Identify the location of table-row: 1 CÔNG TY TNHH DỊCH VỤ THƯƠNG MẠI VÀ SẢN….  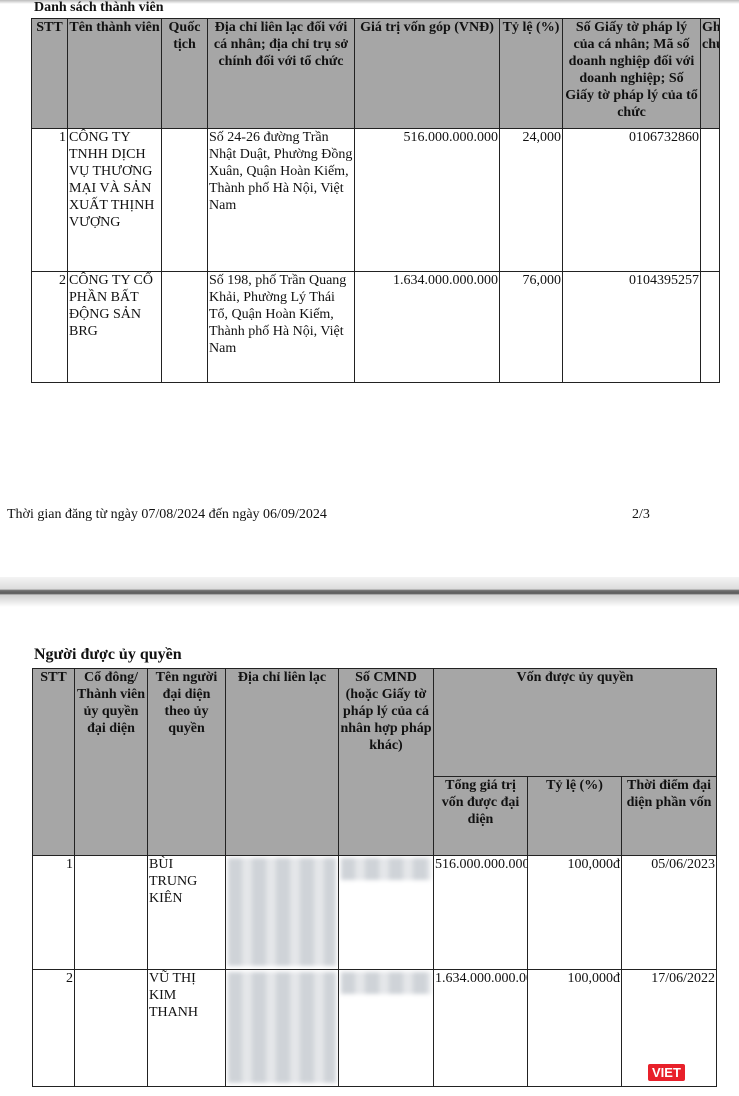
(375, 200).